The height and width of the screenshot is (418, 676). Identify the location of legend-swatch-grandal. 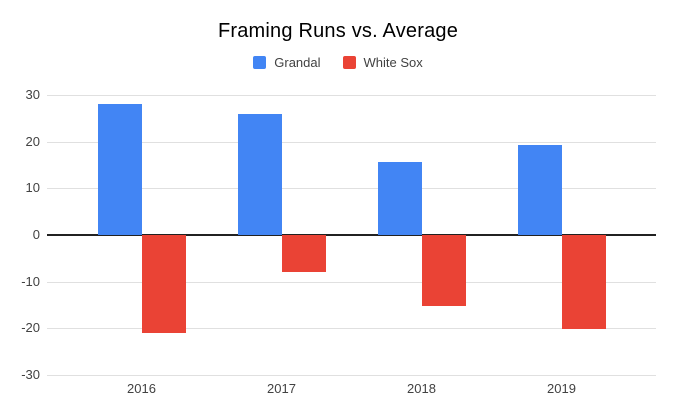
(260, 62).